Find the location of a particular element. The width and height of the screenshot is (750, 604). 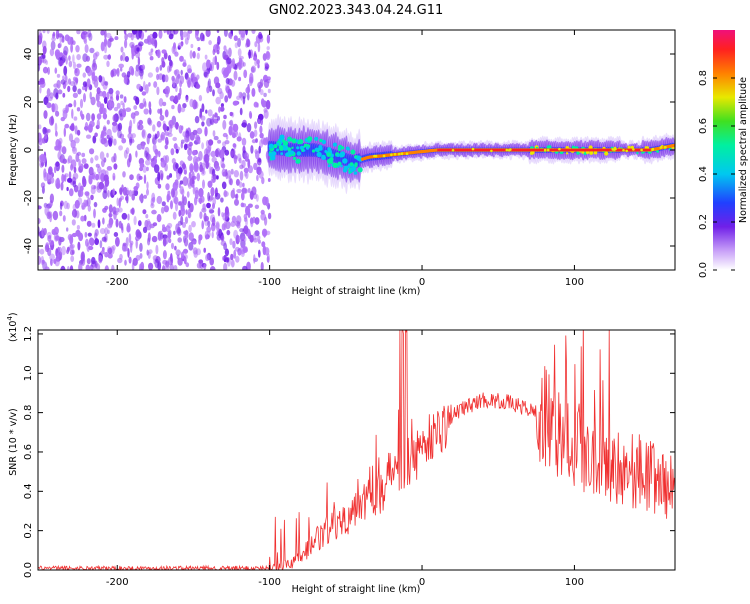

y-tick-label: 0 is located at coordinates (28, 150).